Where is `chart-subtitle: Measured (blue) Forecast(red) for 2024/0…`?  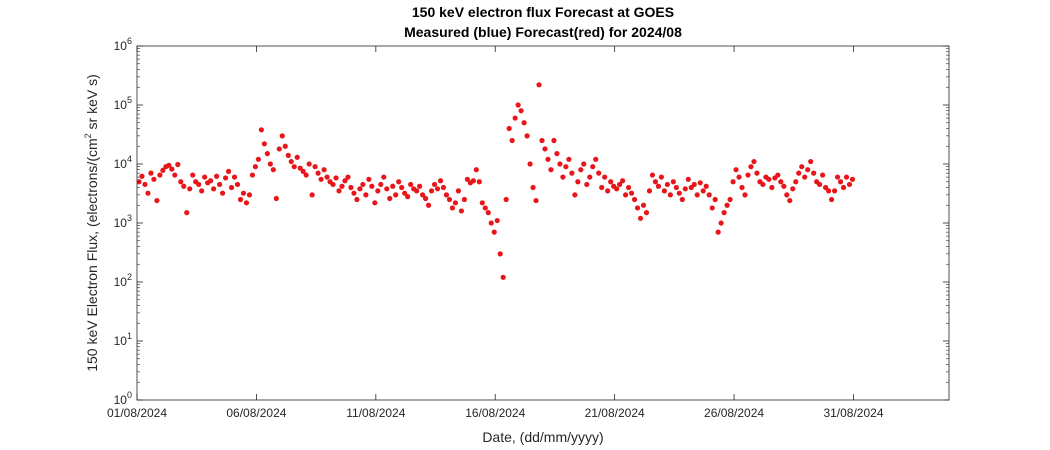 chart-subtitle: Measured (blue) Forecast(red) for 2024/0… is located at coordinates (543, 32).